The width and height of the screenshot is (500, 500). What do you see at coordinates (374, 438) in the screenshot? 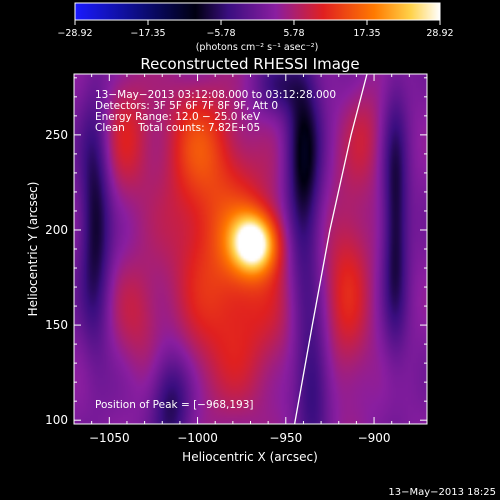
I see `x-tick-label: −900` at bounding box center [374, 438].